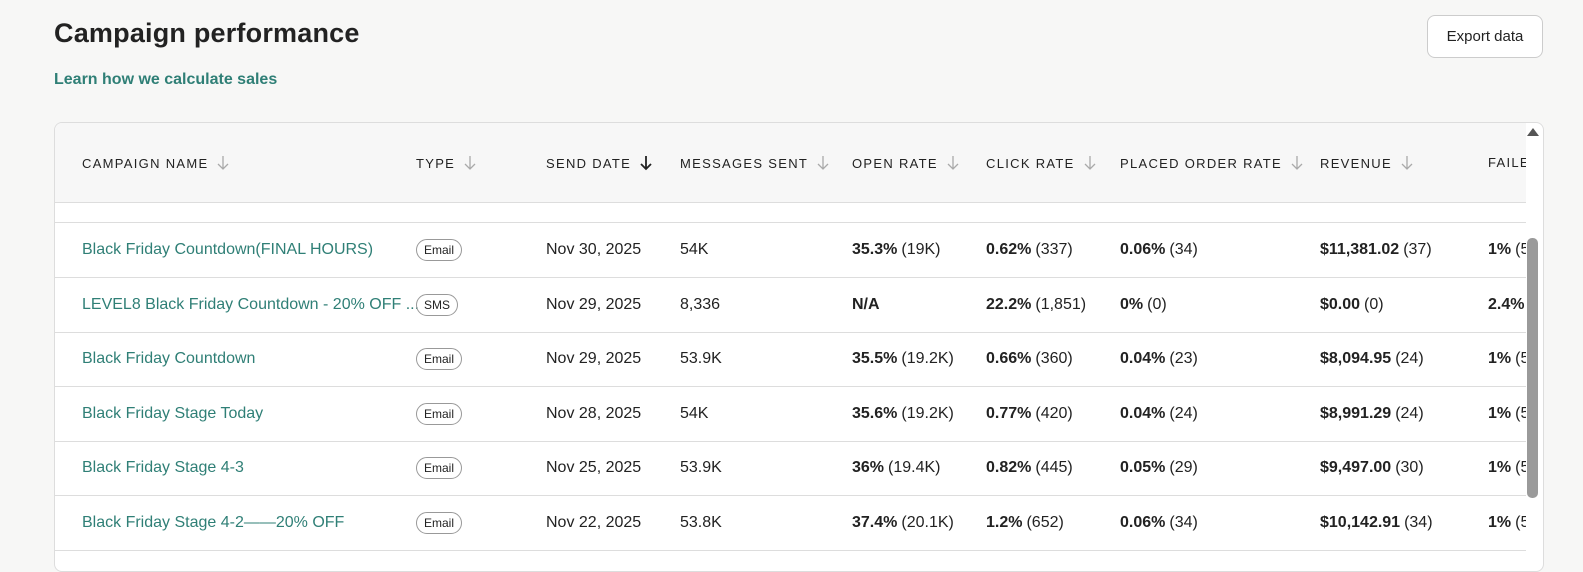 This screenshot has width=1583, height=572. Describe the element at coordinates (1533, 132) in the screenshot. I see `scroll-up` at that location.